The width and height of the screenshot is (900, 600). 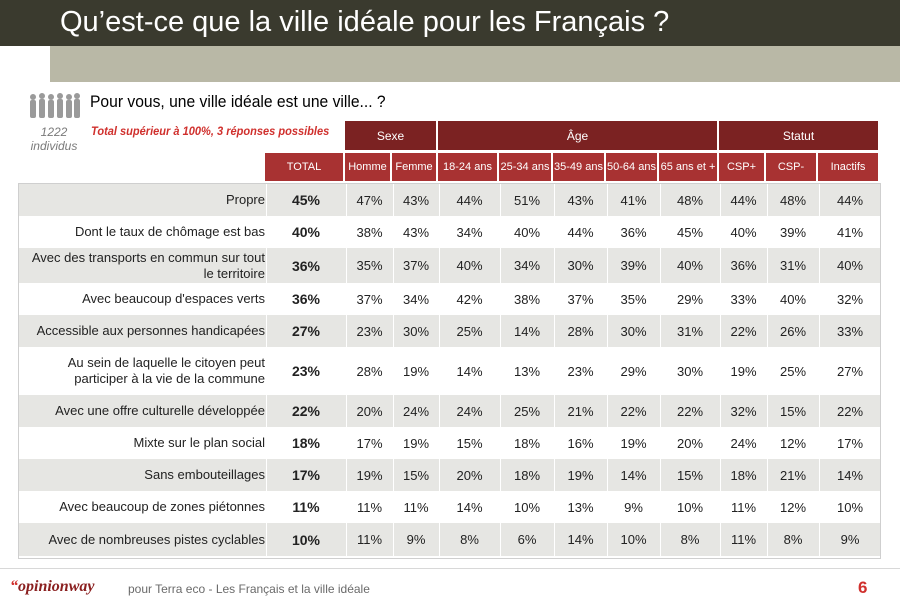 I want to click on total-cell: 27%, so click(x=305, y=331).